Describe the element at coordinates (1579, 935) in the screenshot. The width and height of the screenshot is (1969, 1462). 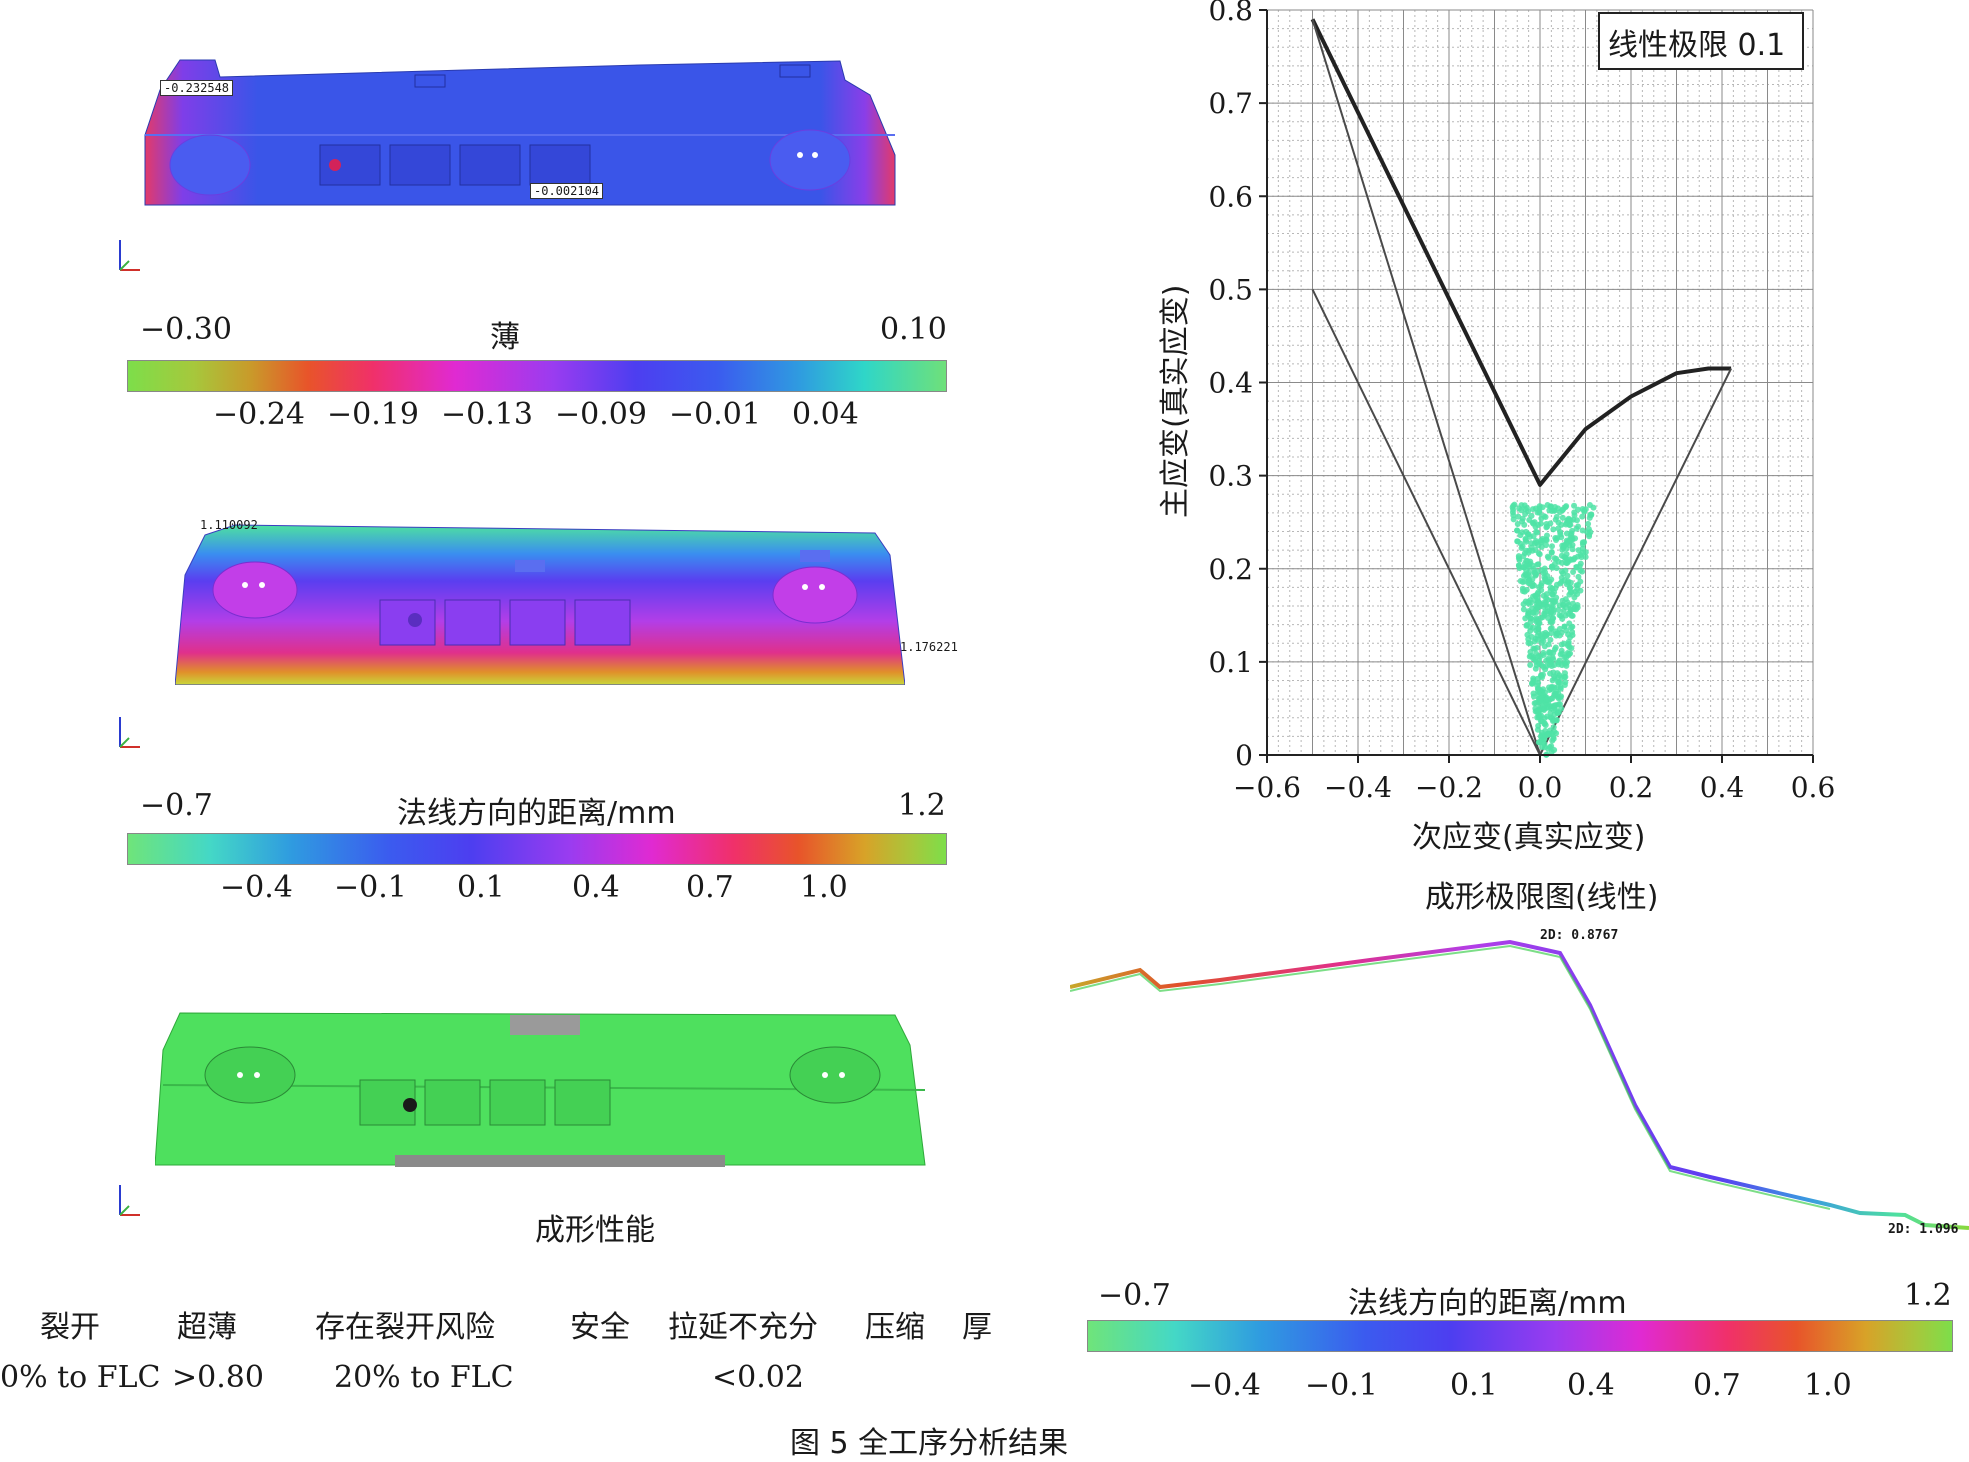
I see `section-label-peak: 2D: 0.8767` at that location.